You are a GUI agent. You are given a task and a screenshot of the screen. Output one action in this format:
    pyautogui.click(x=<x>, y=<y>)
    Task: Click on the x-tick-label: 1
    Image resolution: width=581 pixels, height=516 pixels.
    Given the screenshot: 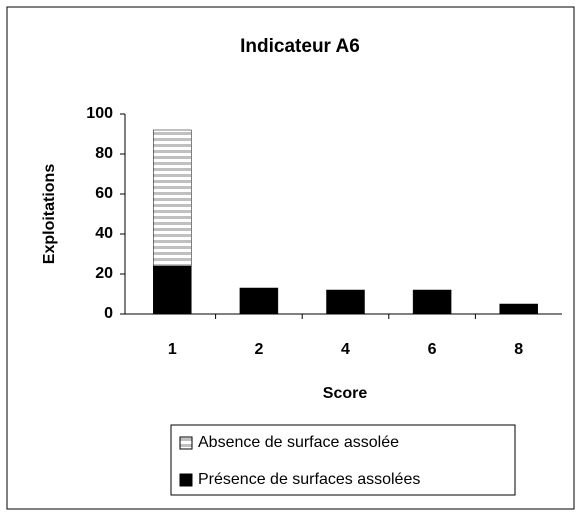 What is the action you would take?
    pyautogui.click(x=172, y=349)
    